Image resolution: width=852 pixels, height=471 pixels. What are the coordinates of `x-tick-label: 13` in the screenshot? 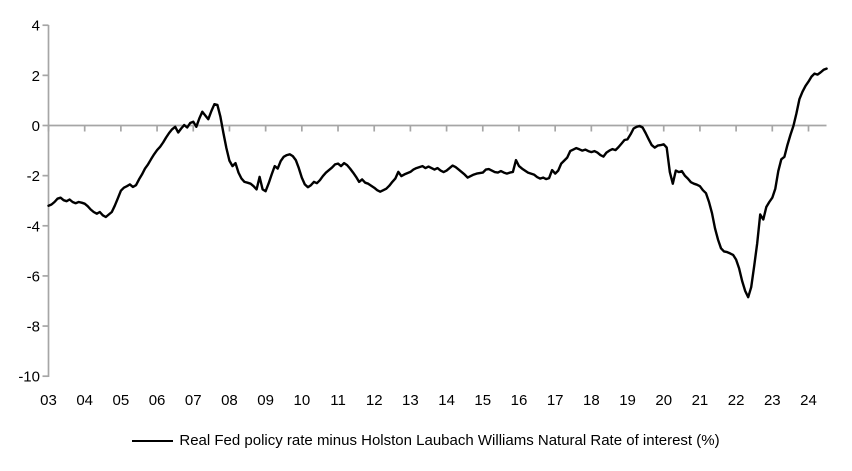 It's located at (410, 400).